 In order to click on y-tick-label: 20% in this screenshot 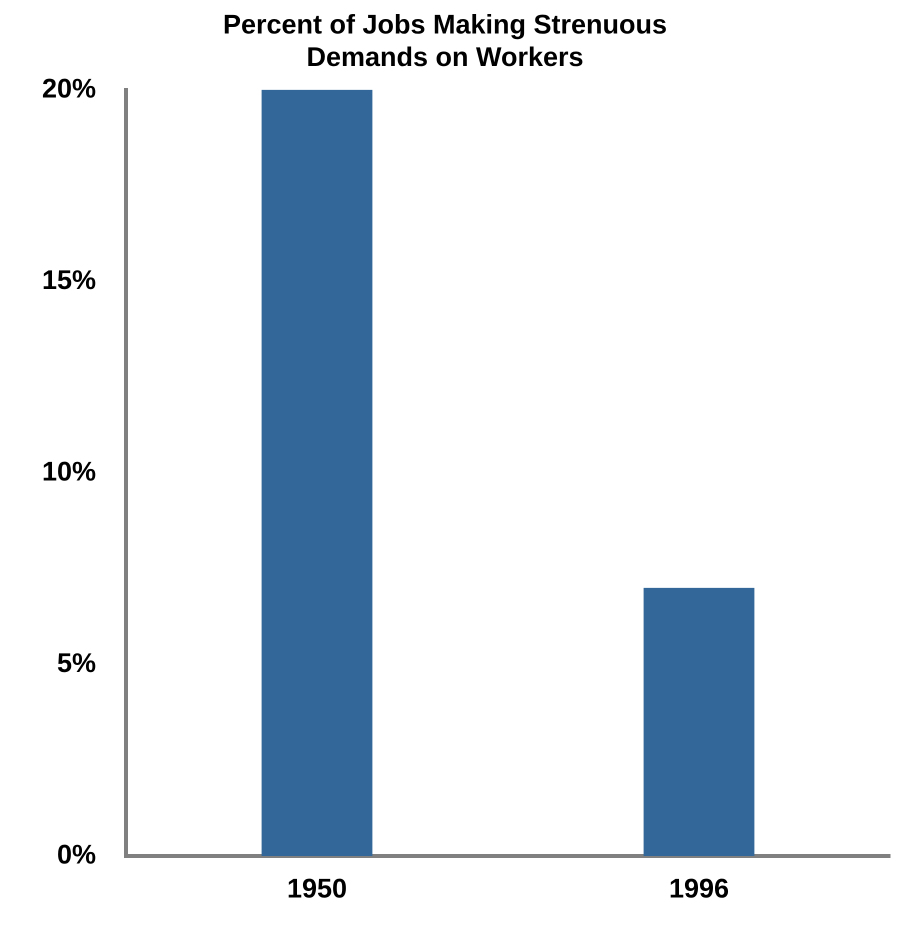, I will do `click(69, 88)`.